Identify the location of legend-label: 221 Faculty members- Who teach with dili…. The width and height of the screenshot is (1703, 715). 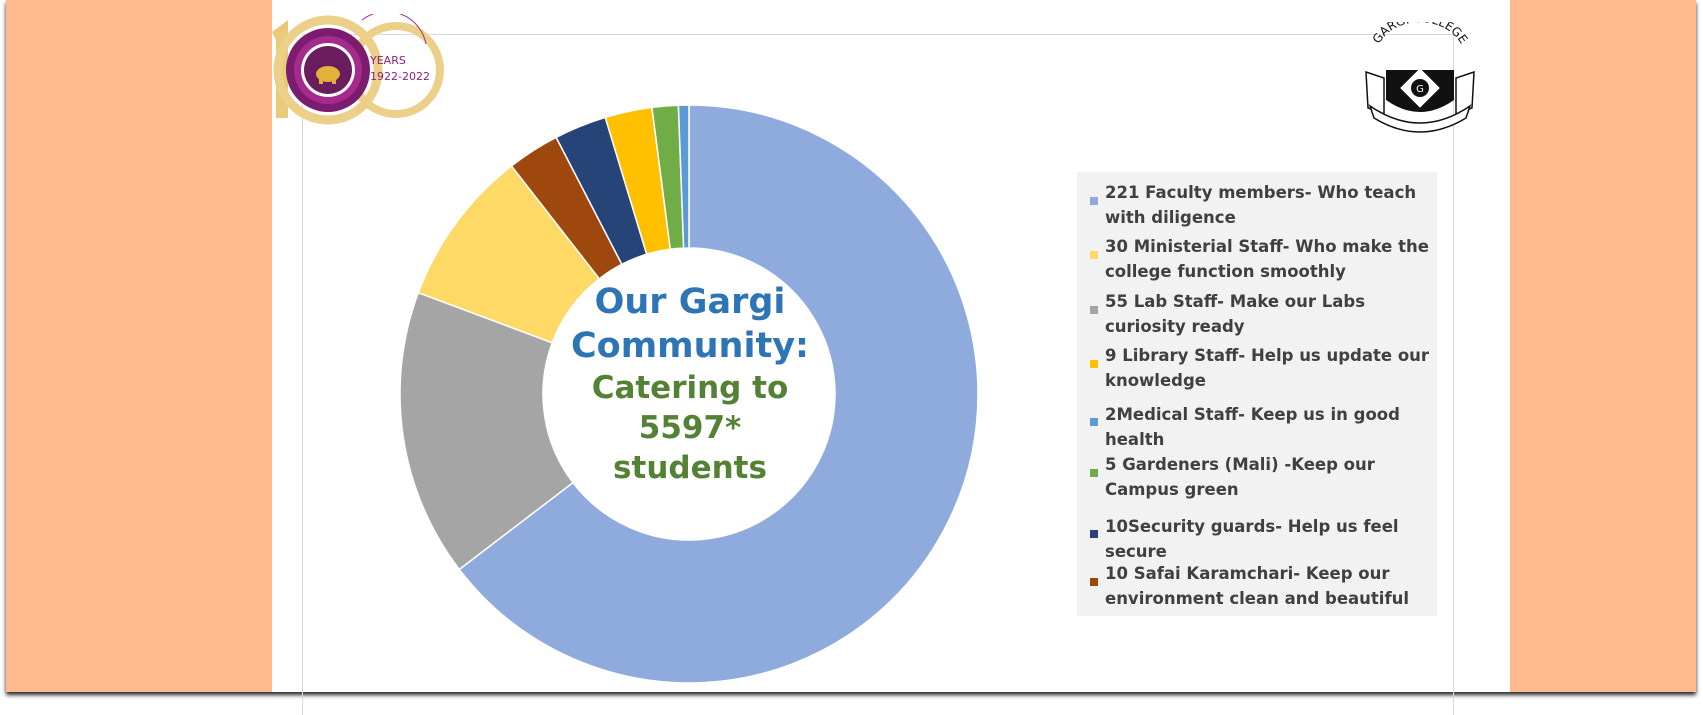
(1261, 205).